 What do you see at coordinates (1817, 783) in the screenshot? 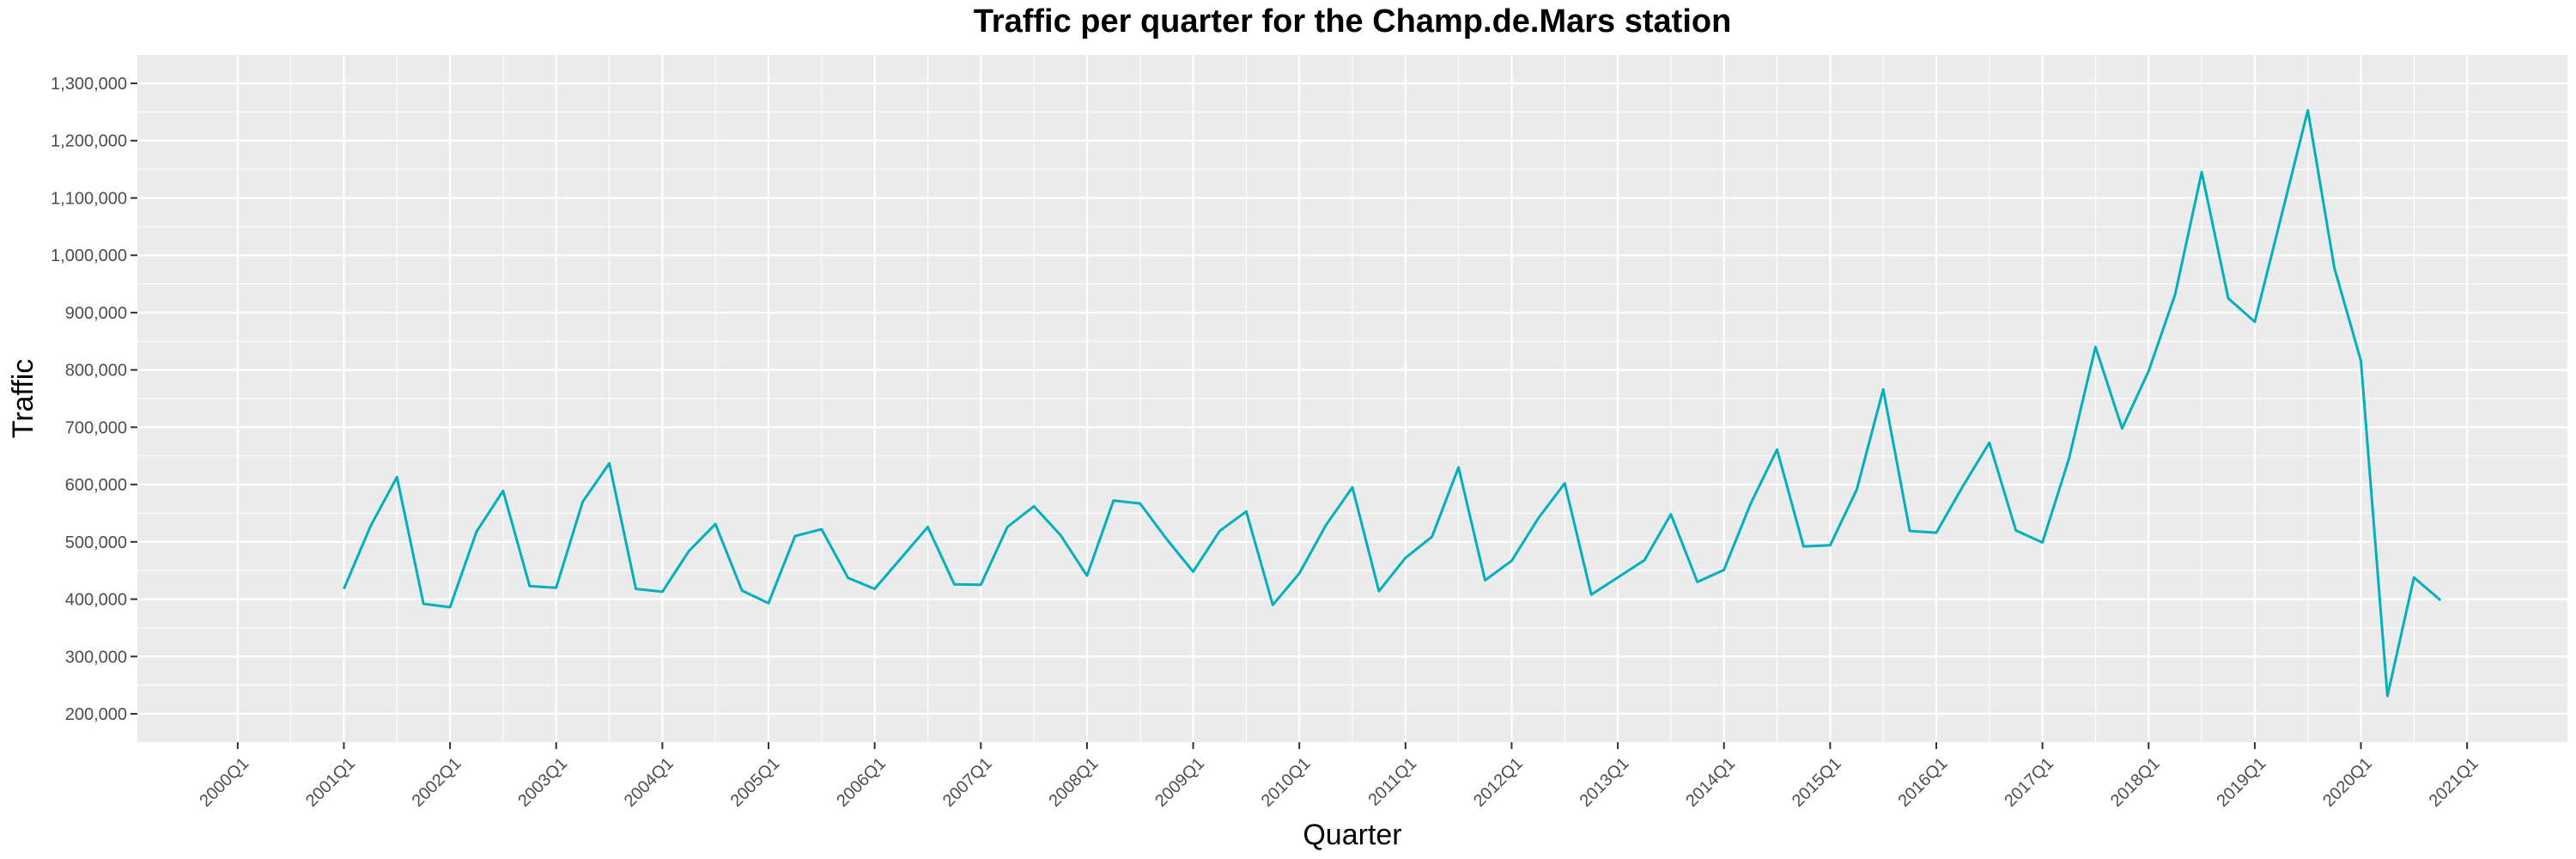
I see `x-tick-label: 2015Q1` at bounding box center [1817, 783].